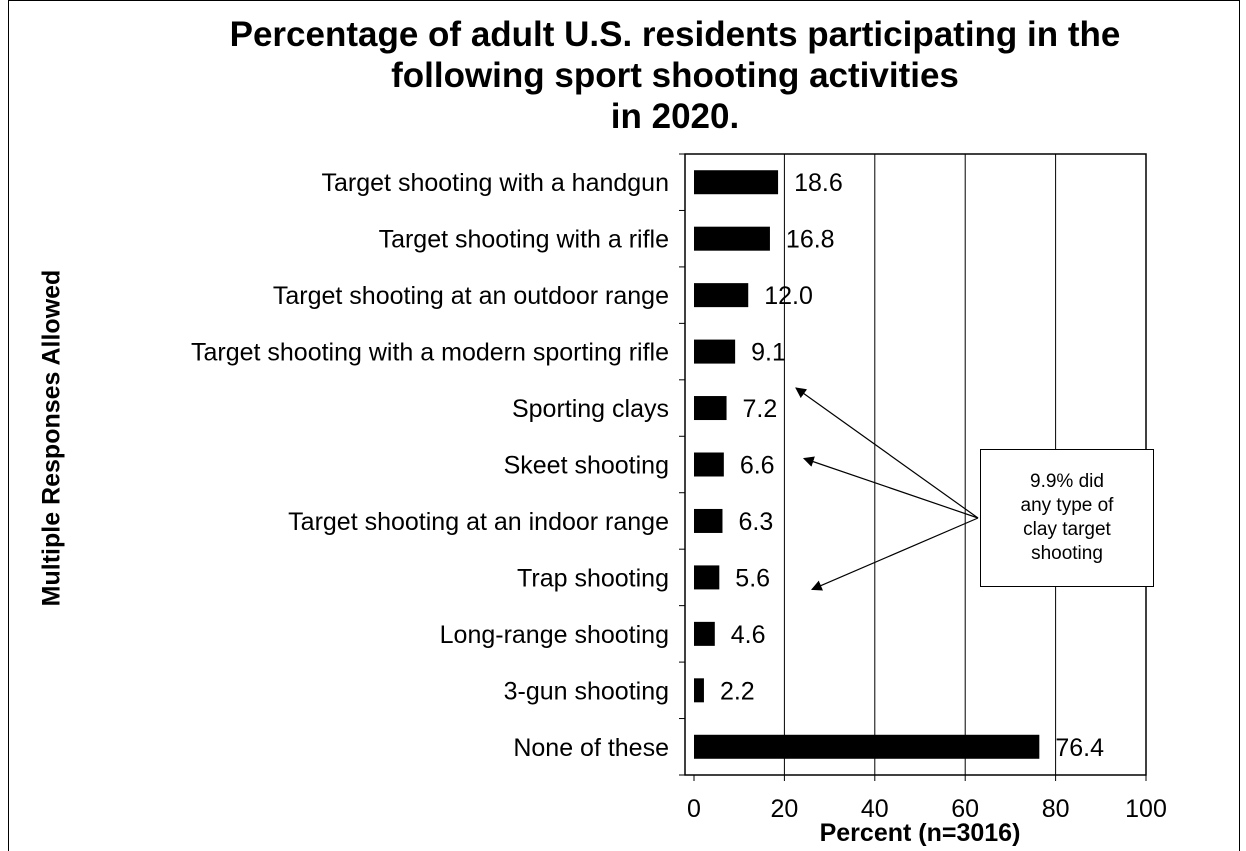 The height and width of the screenshot is (851, 1246). Describe the element at coordinates (1067, 506) in the screenshot. I see `annotation-line-2: any type of` at that location.